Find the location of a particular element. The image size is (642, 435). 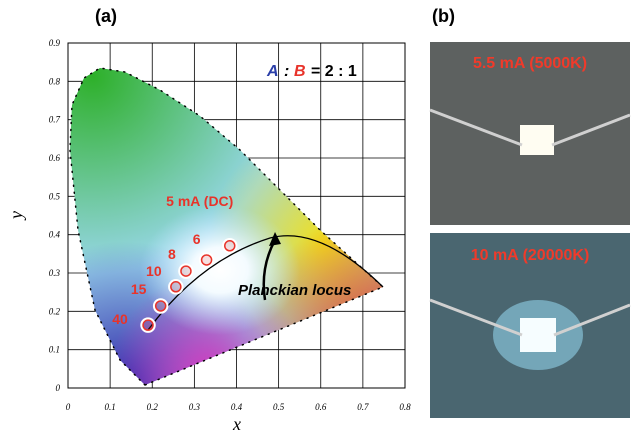

y-tick-label: 0.7 is located at coordinates (55, 120).